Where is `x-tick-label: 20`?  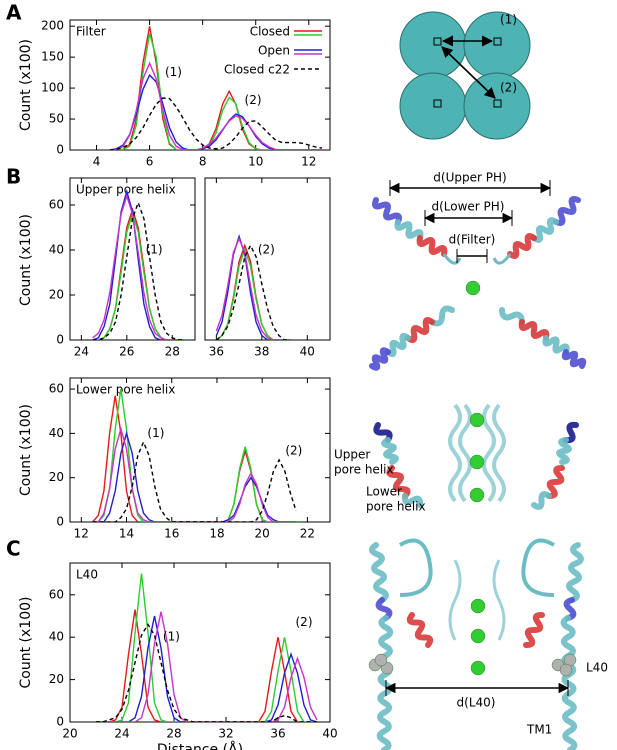 x-tick-label: 20 is located at coordinates (69, 734).